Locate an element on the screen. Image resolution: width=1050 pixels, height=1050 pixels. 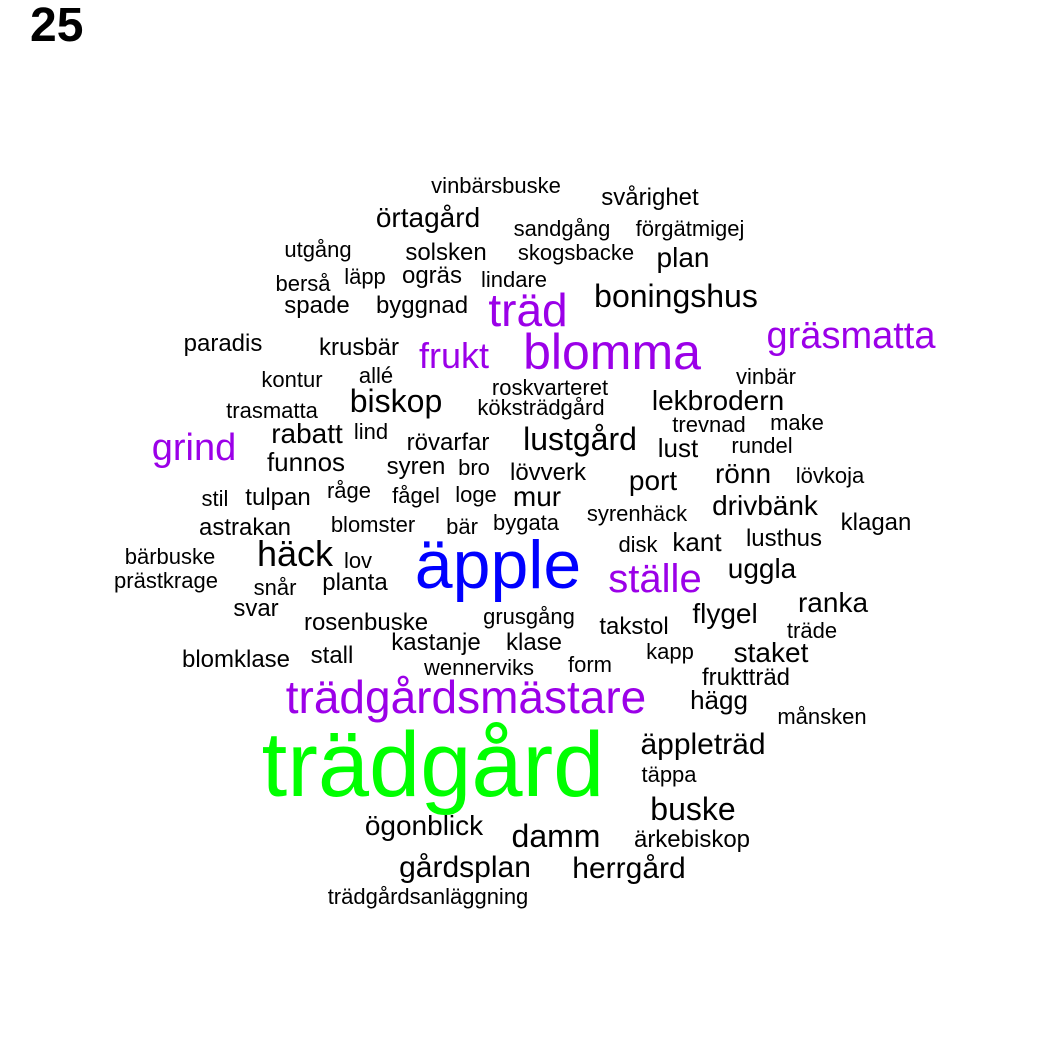
cloud-word: rabatt is located at coordinates (307, 433).